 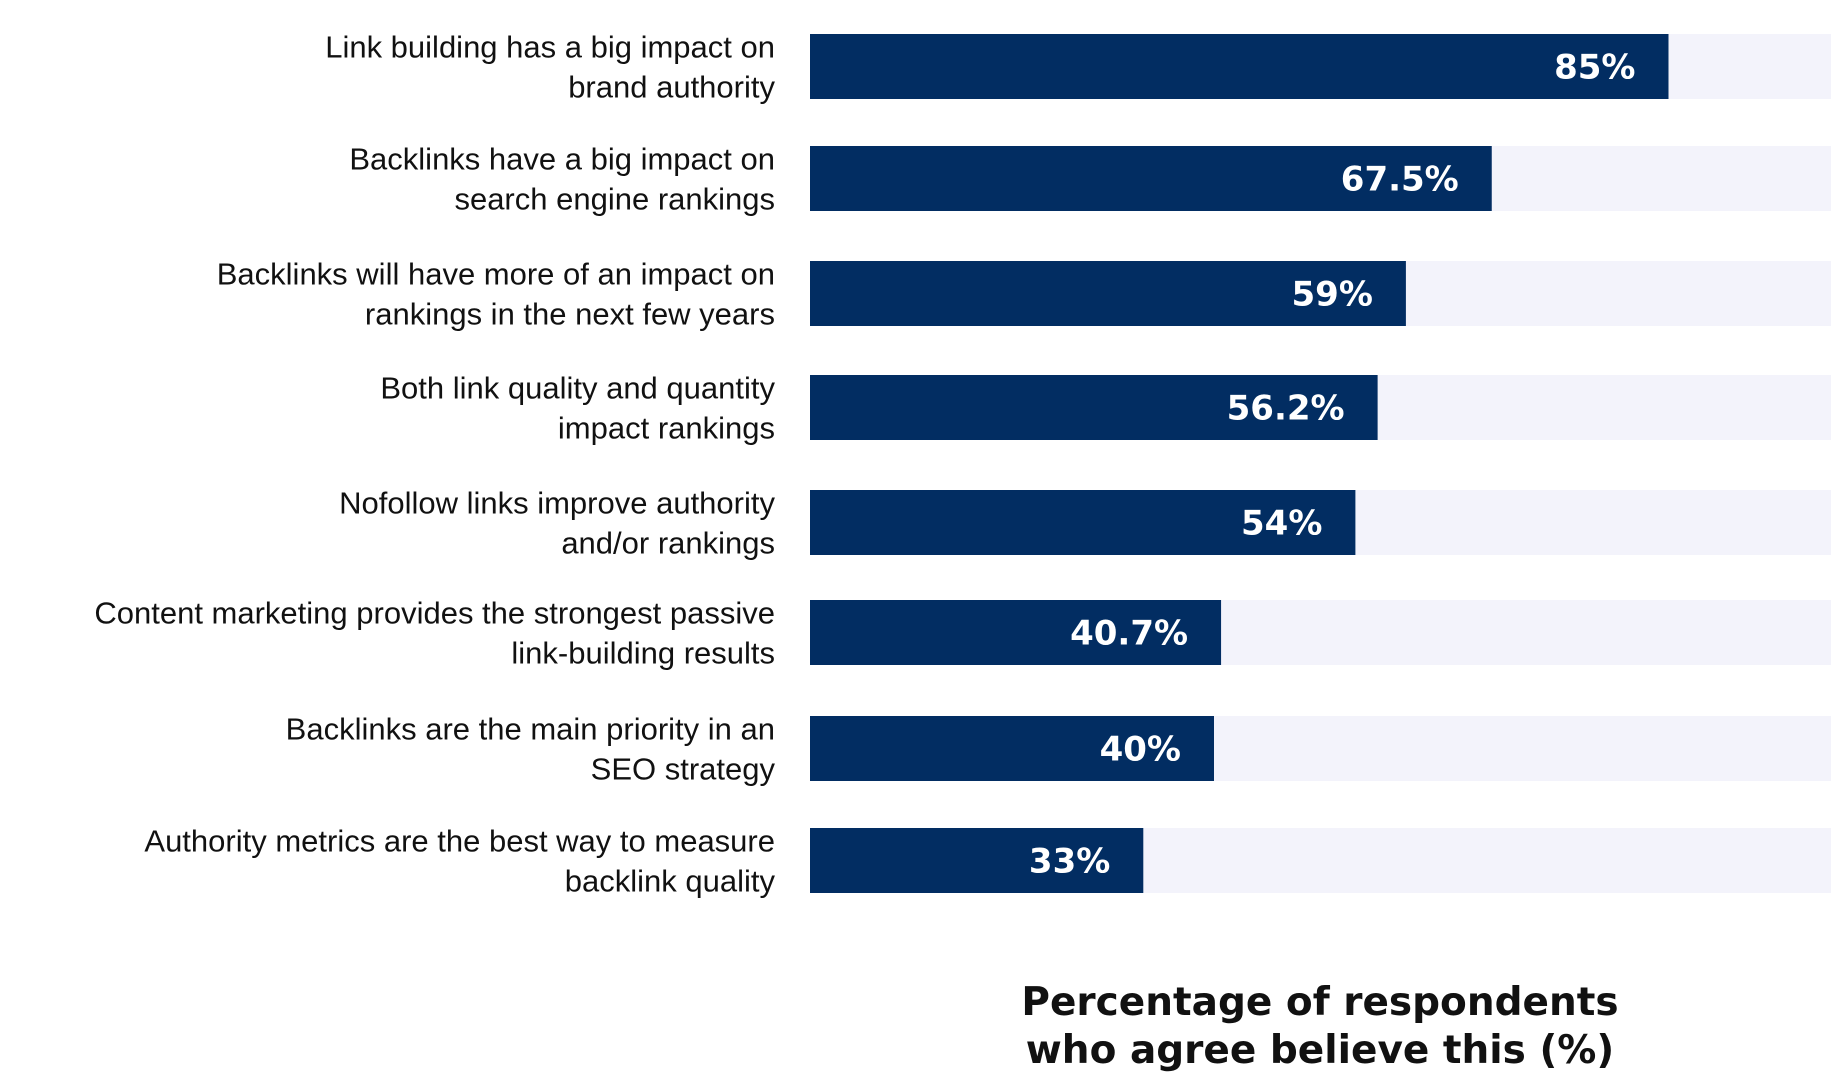 I want to click on category-label: and/or rankings, so click(x=668, y=543).